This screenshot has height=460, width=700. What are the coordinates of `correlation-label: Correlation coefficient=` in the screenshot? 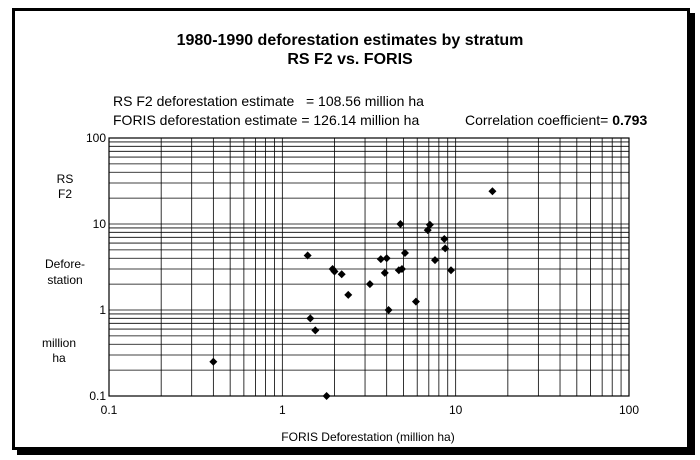 It's located at (537, 120).